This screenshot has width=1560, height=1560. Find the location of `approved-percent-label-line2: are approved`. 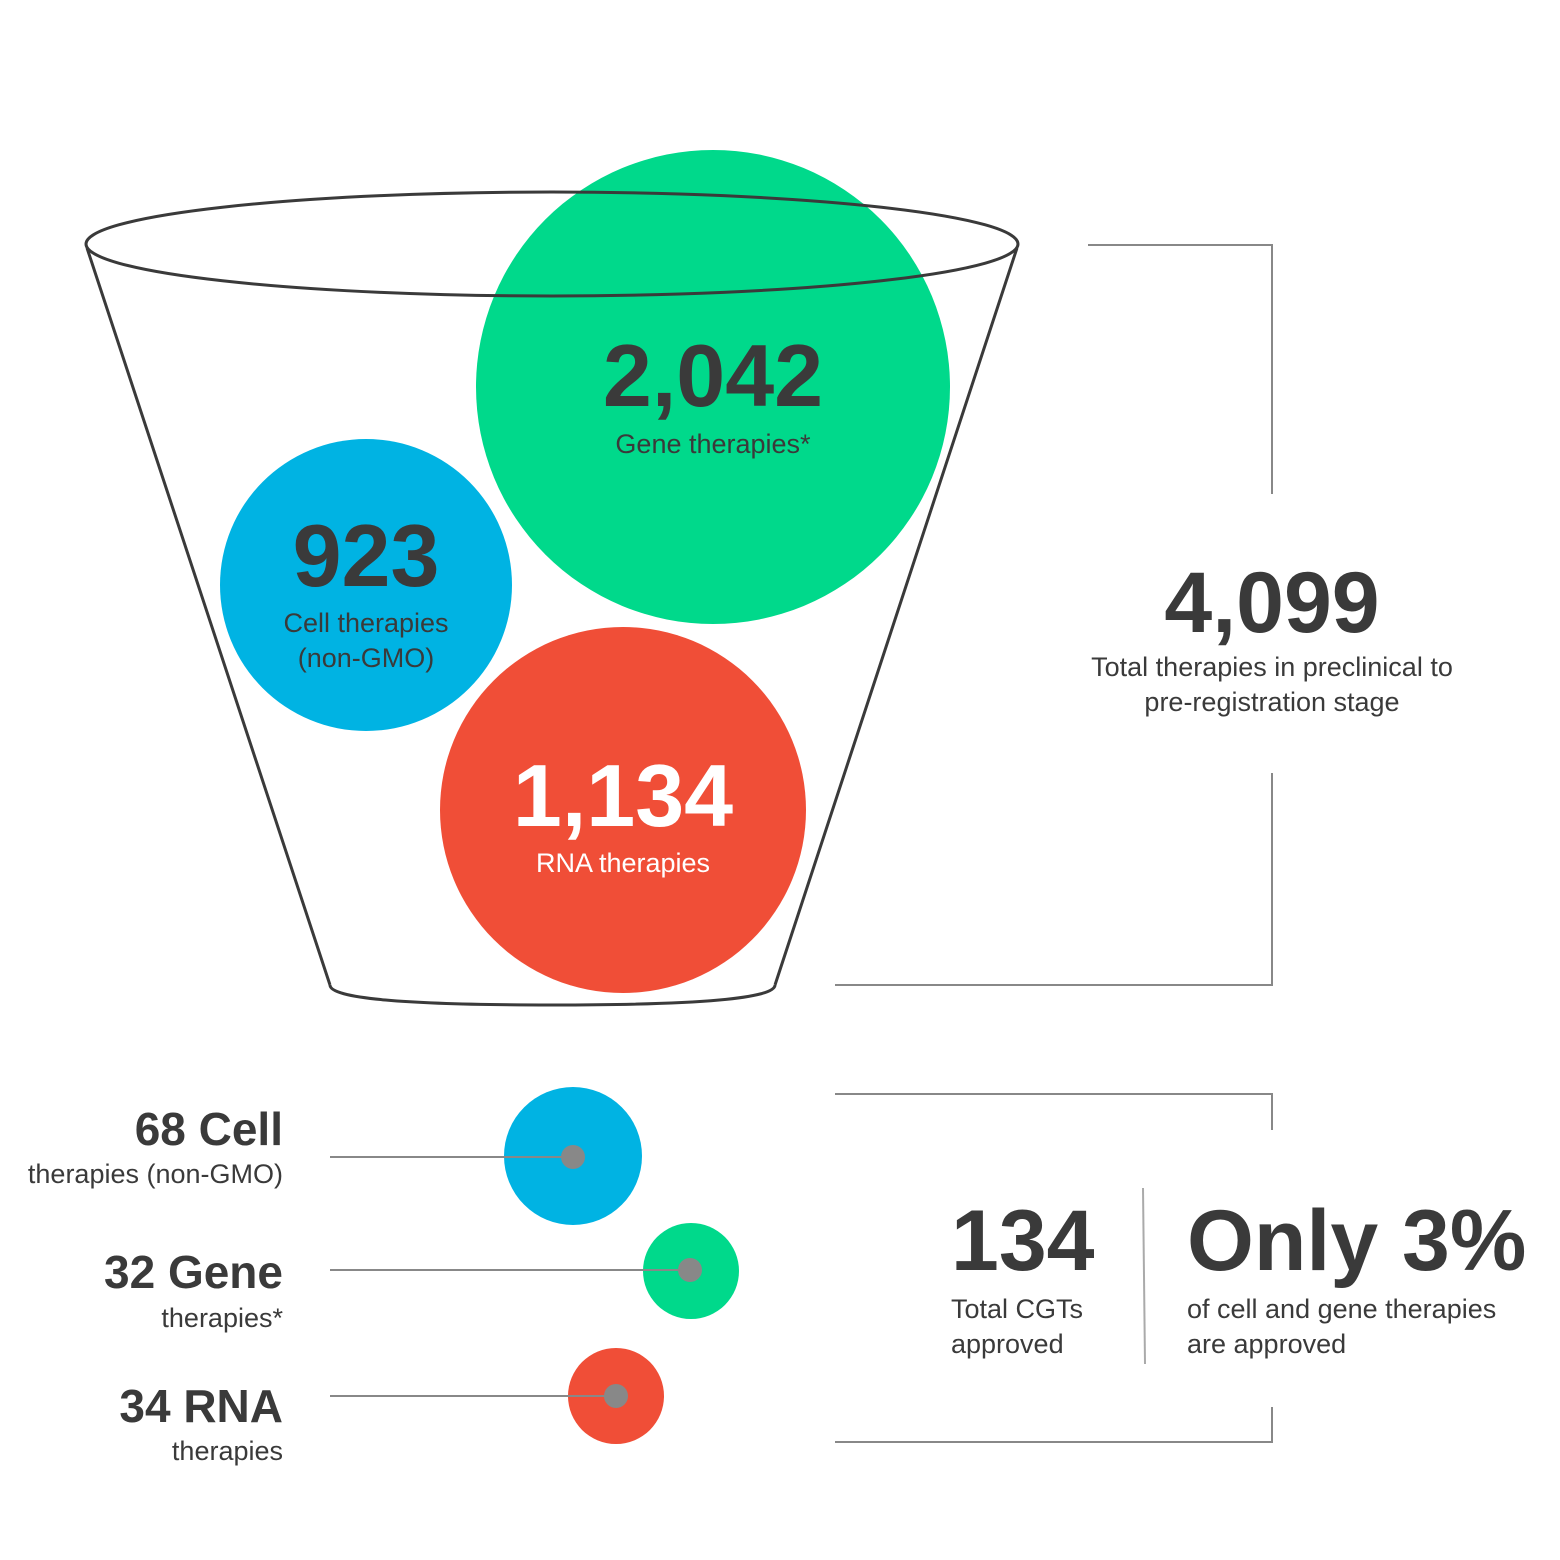

approved-percent-label-line2: are approved is located at coordinates (1267, 1344).